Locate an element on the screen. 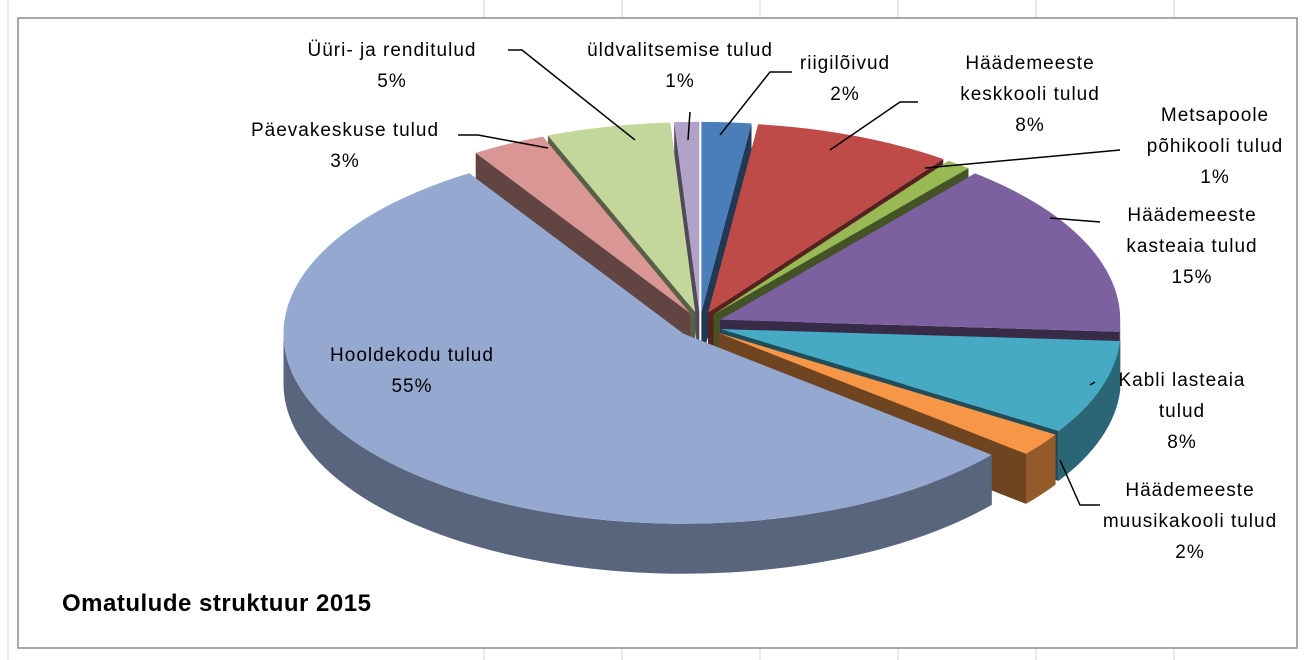  category-label: Üüri- ja renditulud is located at coordinates (392, 50).